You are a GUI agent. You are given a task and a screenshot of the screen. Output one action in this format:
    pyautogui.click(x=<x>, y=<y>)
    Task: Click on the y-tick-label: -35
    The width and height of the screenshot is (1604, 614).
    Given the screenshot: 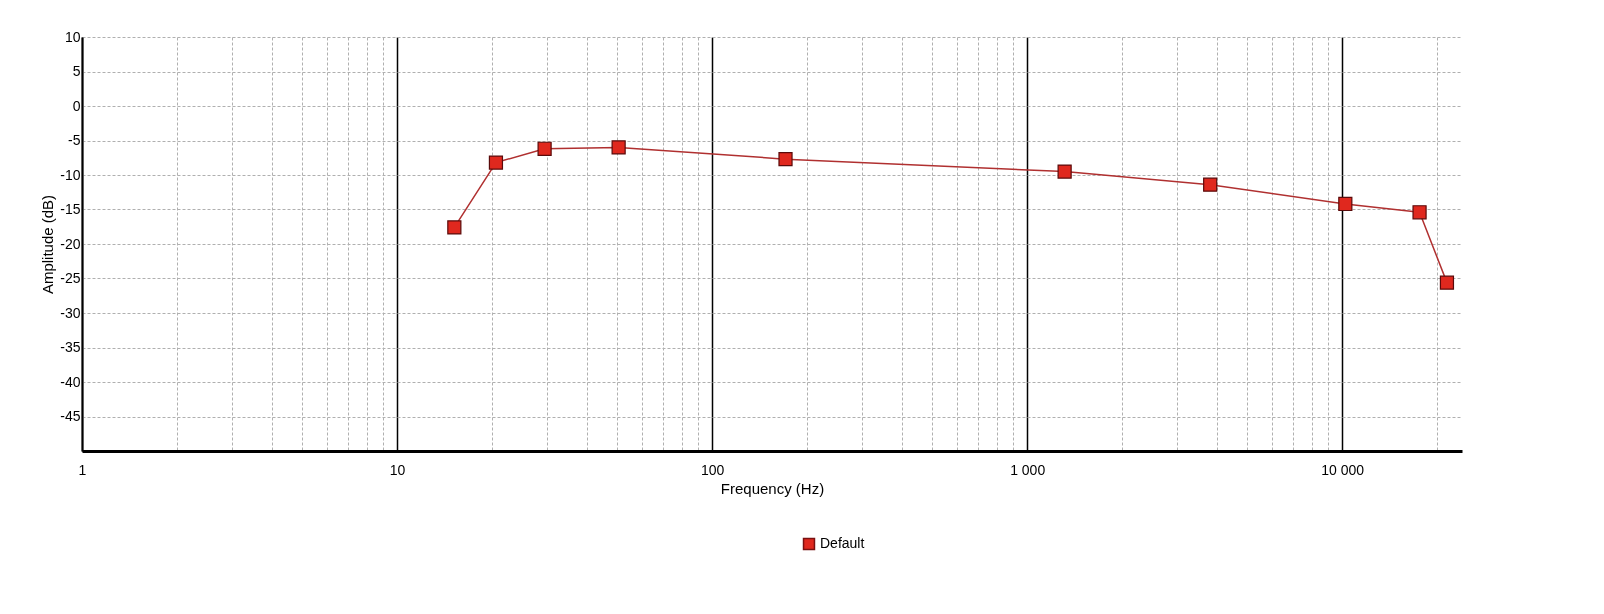 What is the action you would take?
    pyautogui.click(x=70, y=347)
    